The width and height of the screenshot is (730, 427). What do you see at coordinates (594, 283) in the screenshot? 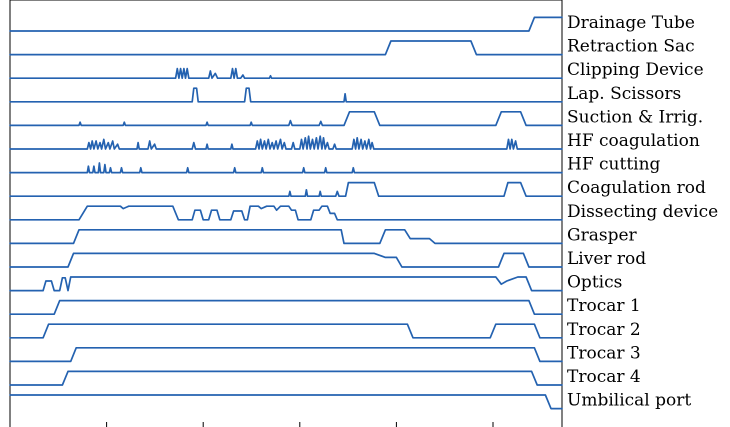
I see `series-label-11: Optics` at bounding box center [594, 283].